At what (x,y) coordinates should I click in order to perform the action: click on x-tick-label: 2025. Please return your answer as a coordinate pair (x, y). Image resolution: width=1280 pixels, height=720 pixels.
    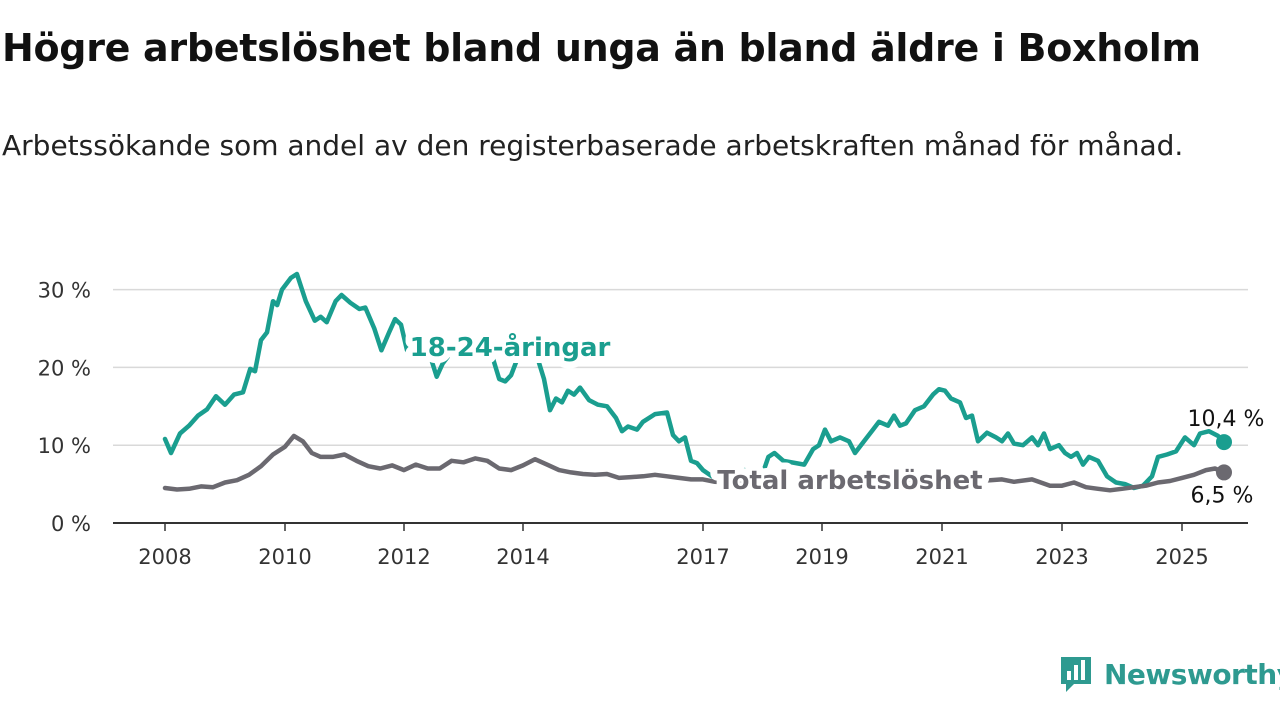
    Looking at the image, I should click on (1181, 557).